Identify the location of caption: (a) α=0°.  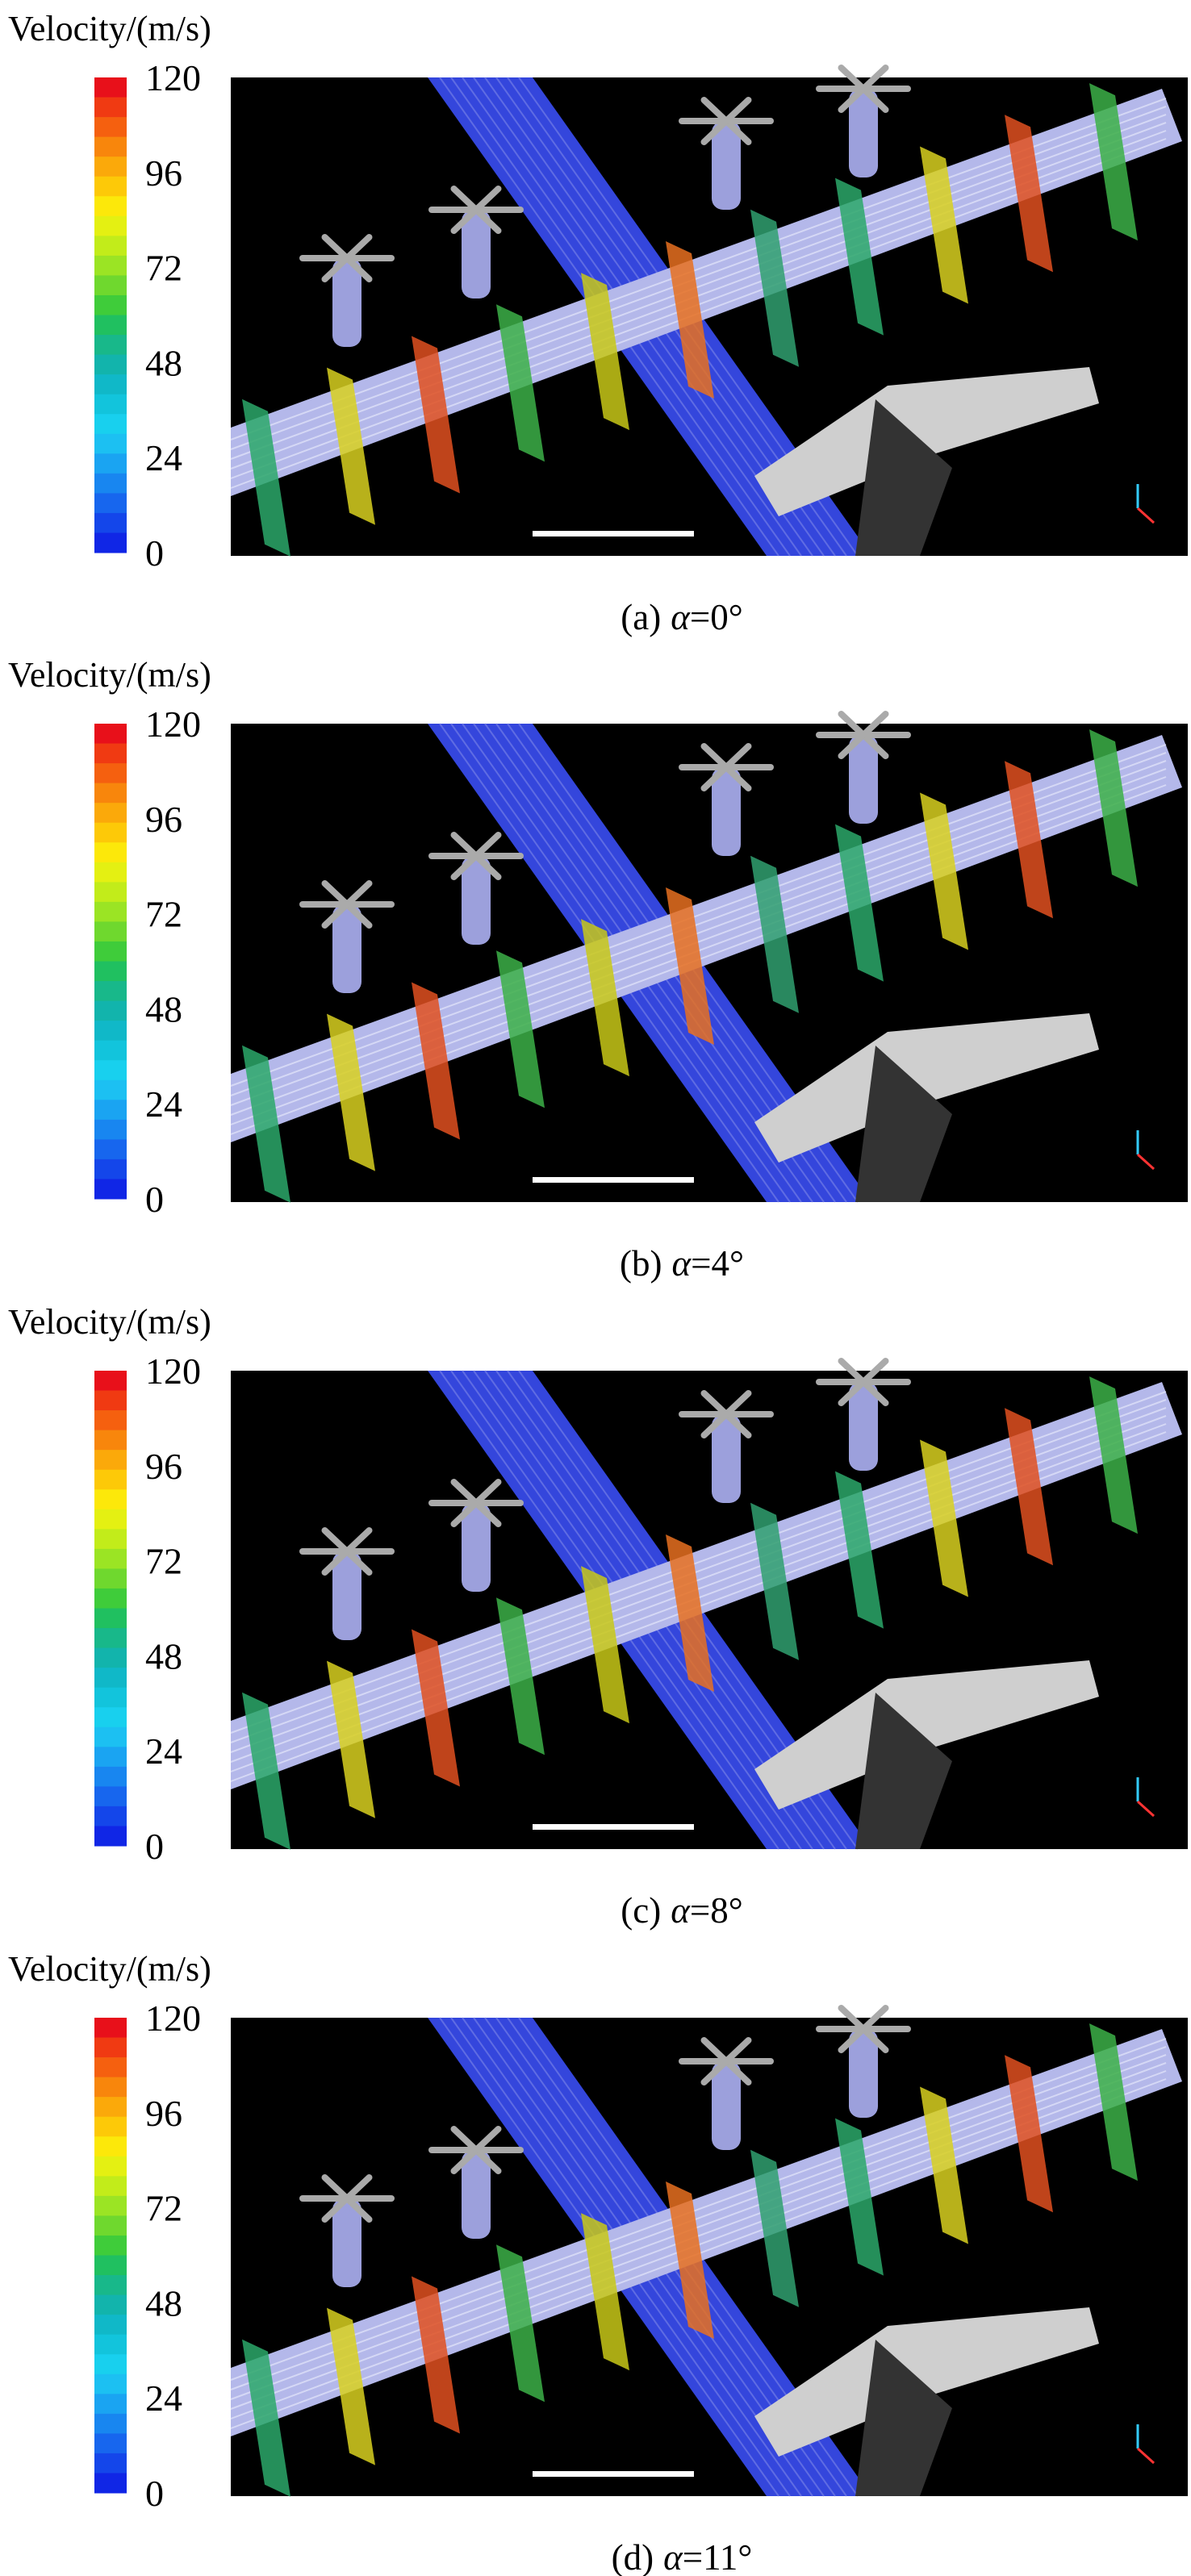
(681, 617).